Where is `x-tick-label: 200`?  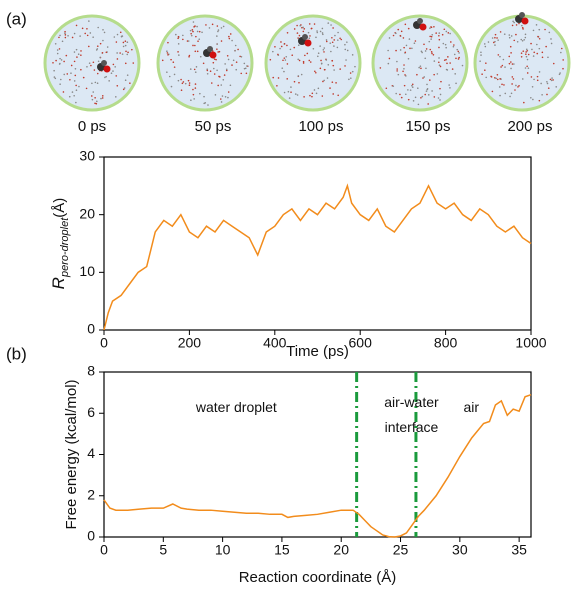 x-tick-label: 200 is located at coordinates (190, 343).